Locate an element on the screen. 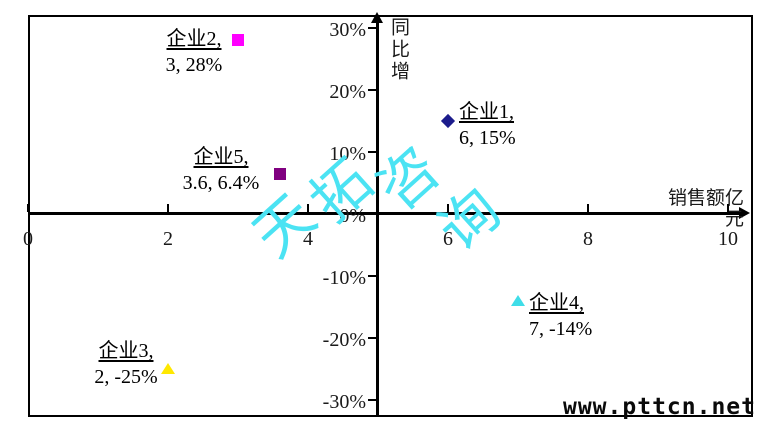  x-tick-label: 6 is located at coordinates (448, 239).